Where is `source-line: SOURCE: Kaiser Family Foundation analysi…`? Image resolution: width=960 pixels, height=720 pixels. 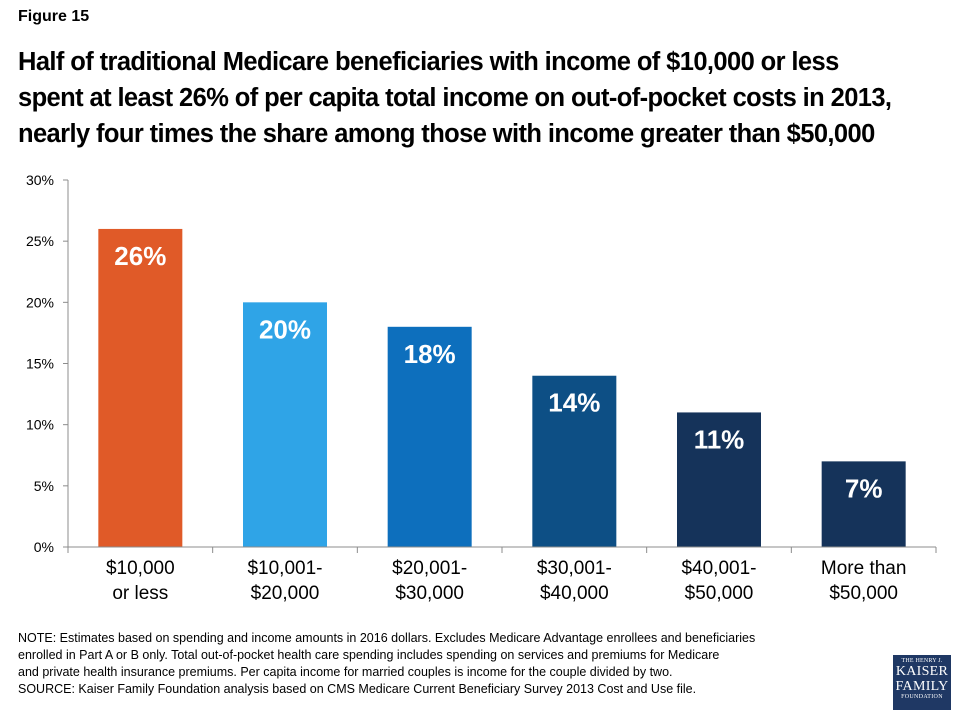 source-line: SOURCE: Kaiser Family Foundation analysi… is located at coordinates (357, 689).